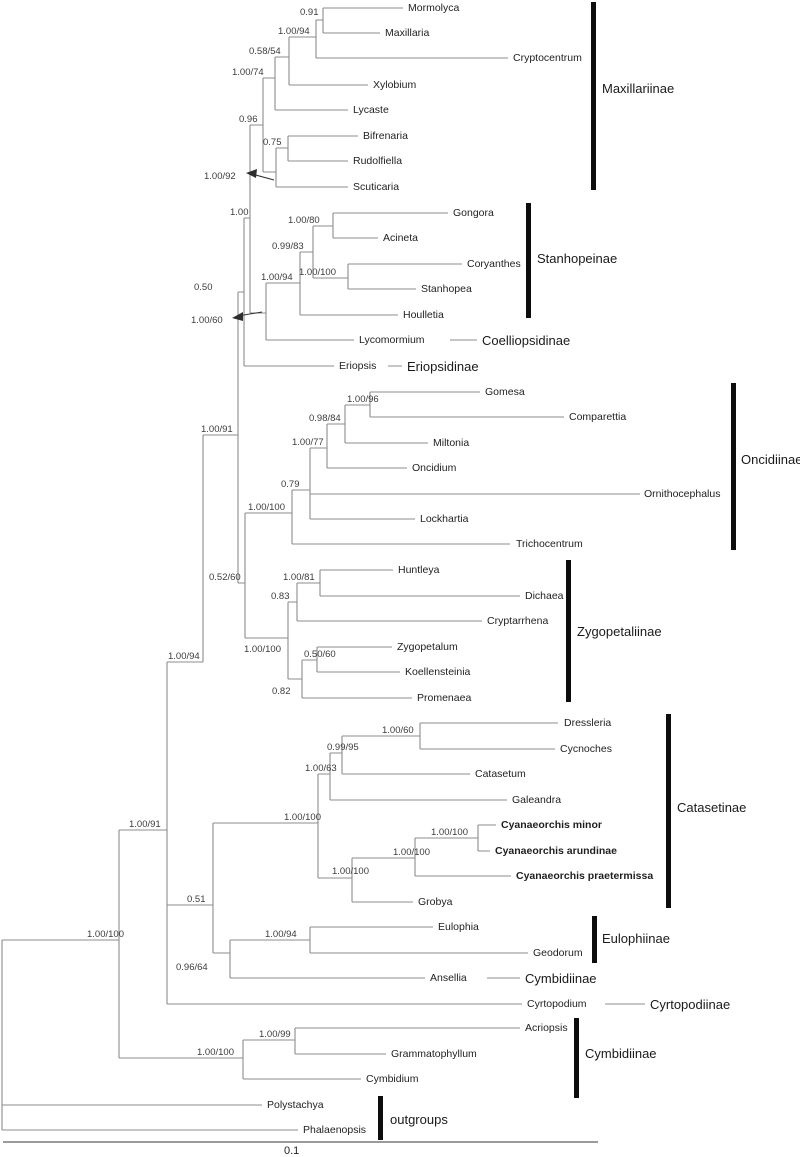 Image resolution: width=800 pixels, height=1157 pixels. I want to click on support-value: 0.99/95, so click(343, 747).